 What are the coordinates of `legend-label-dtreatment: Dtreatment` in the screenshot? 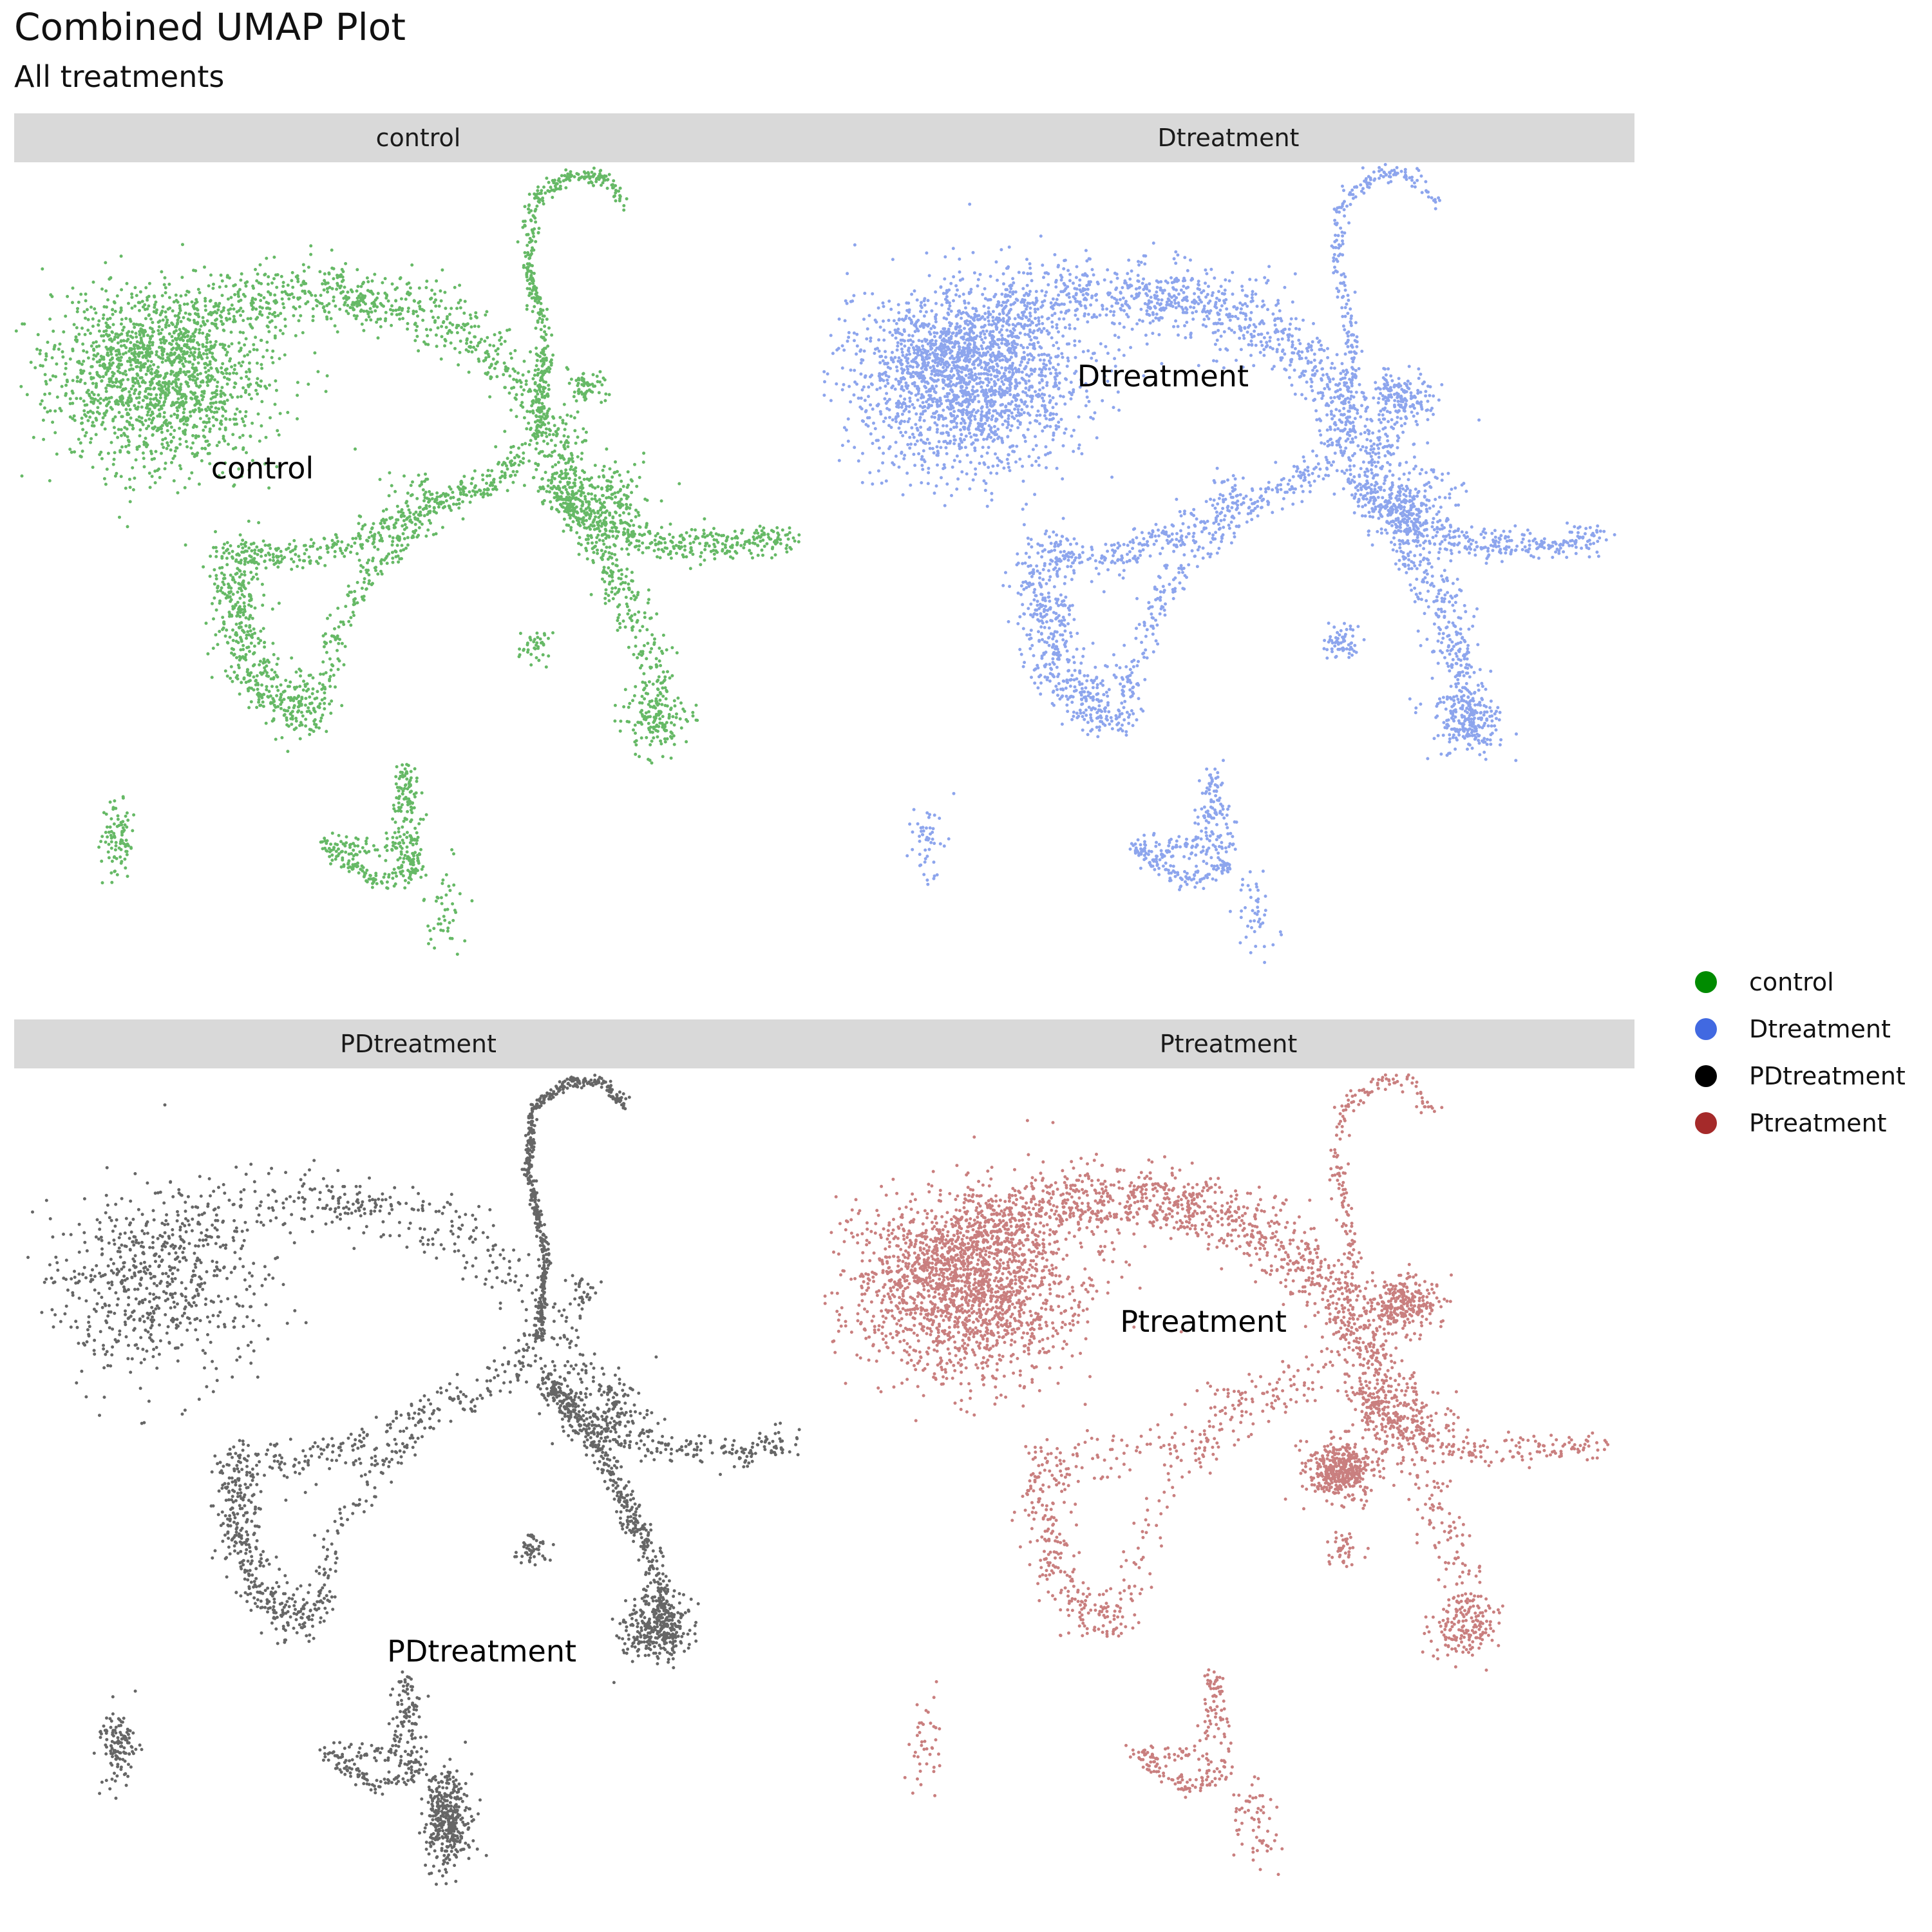 It's located at (1820, 1028).